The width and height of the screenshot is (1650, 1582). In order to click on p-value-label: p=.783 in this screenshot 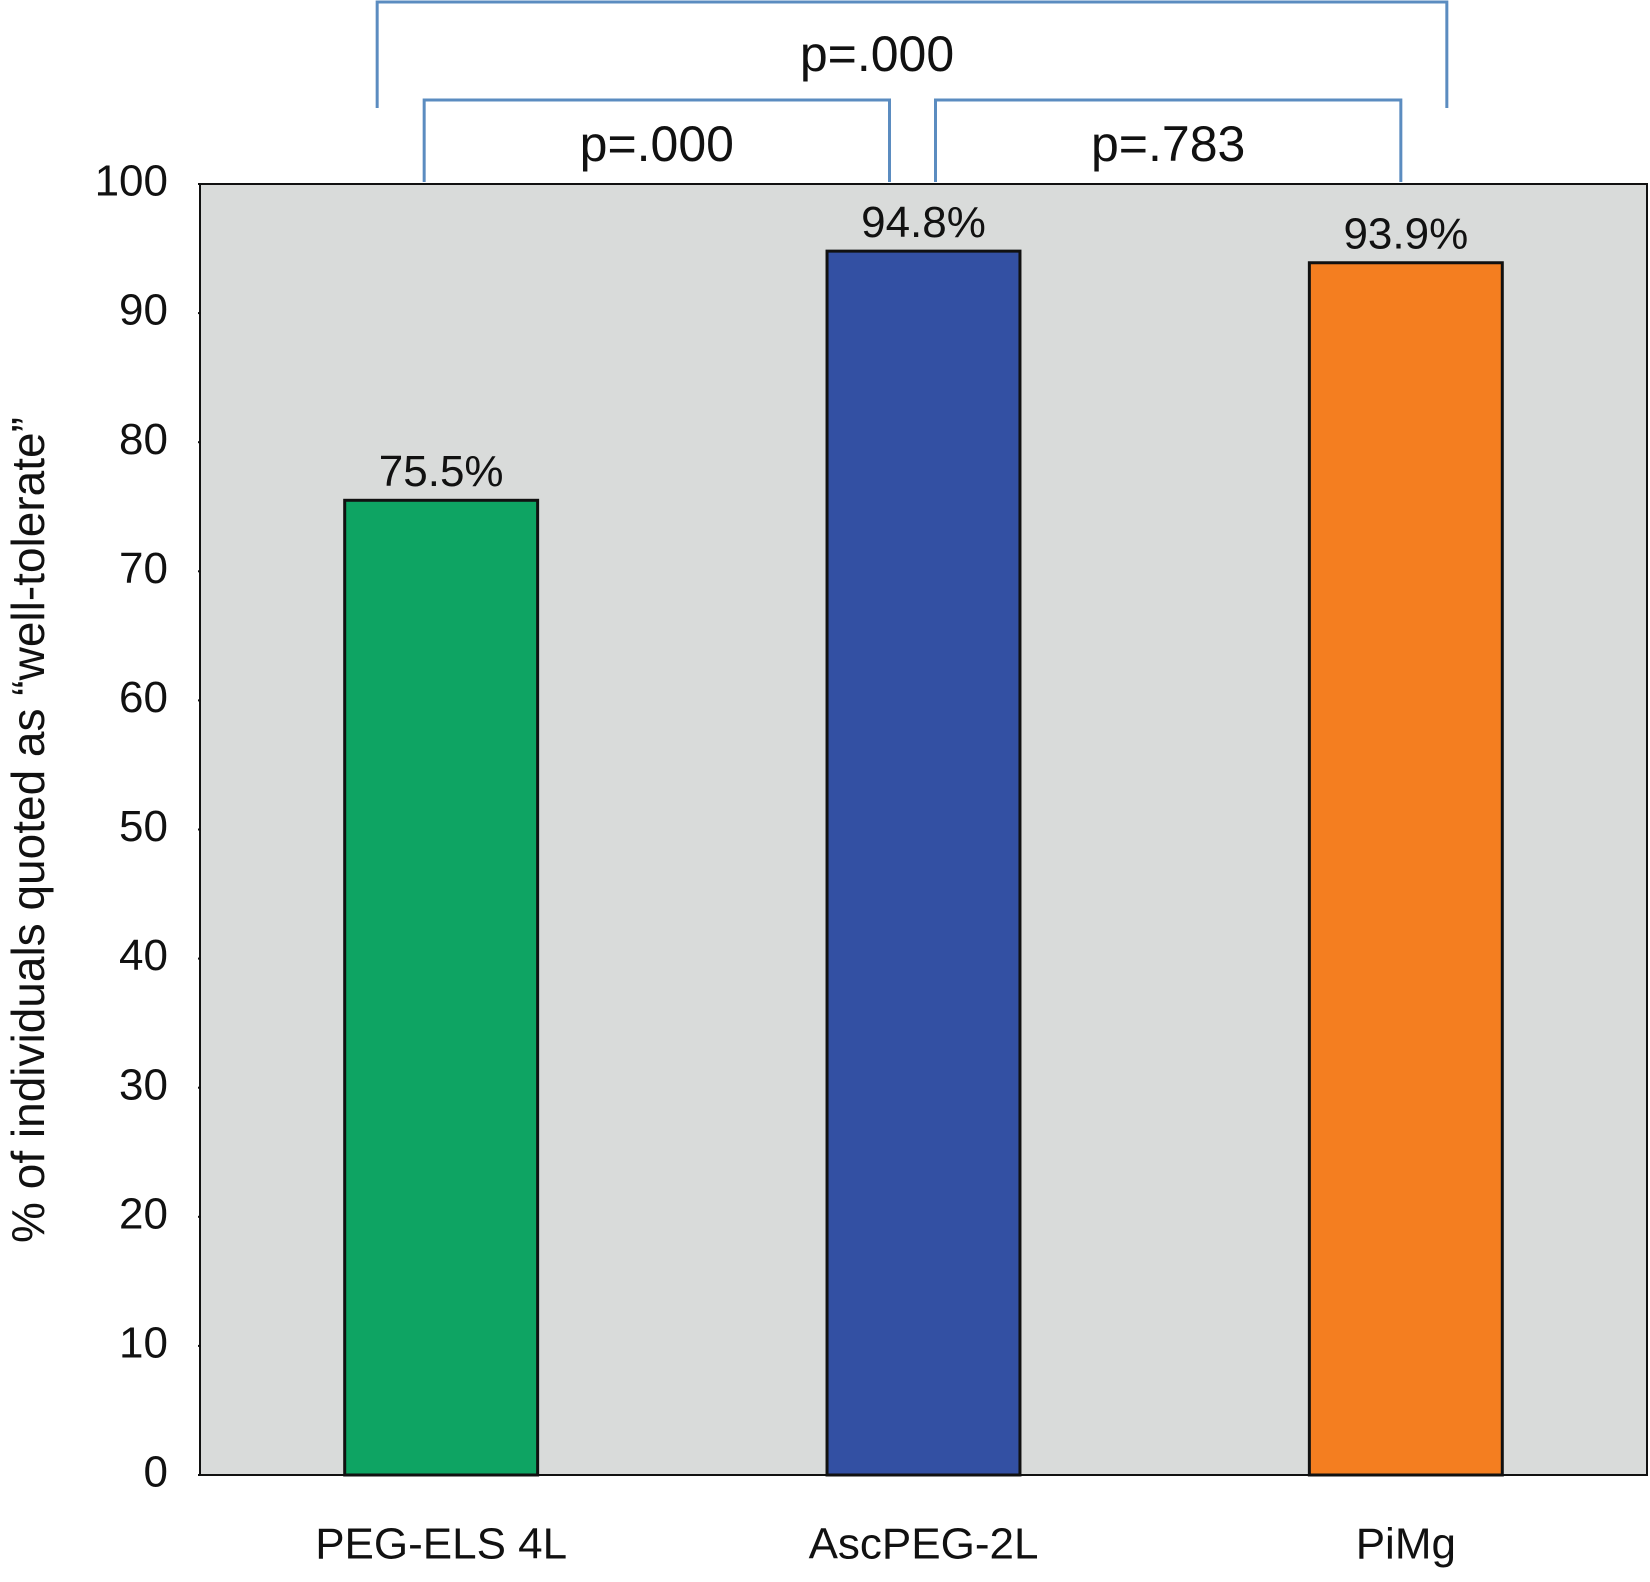, I will do `click(1168, 144)`.